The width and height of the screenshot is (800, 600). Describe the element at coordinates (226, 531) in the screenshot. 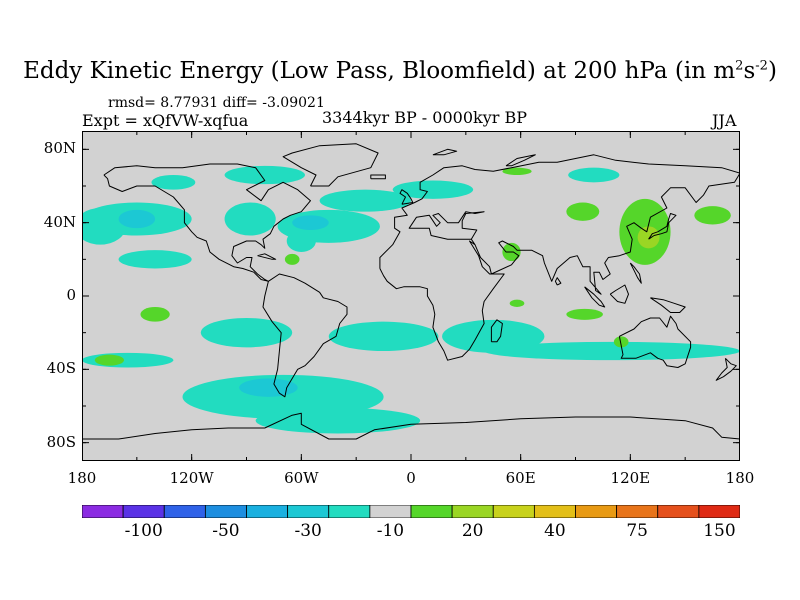

I see `colorbar-label: -50` at that location.